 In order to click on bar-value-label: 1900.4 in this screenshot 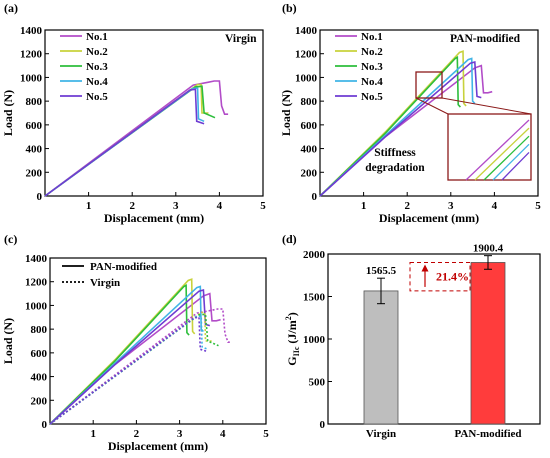, I will do `click(488, 249)`.